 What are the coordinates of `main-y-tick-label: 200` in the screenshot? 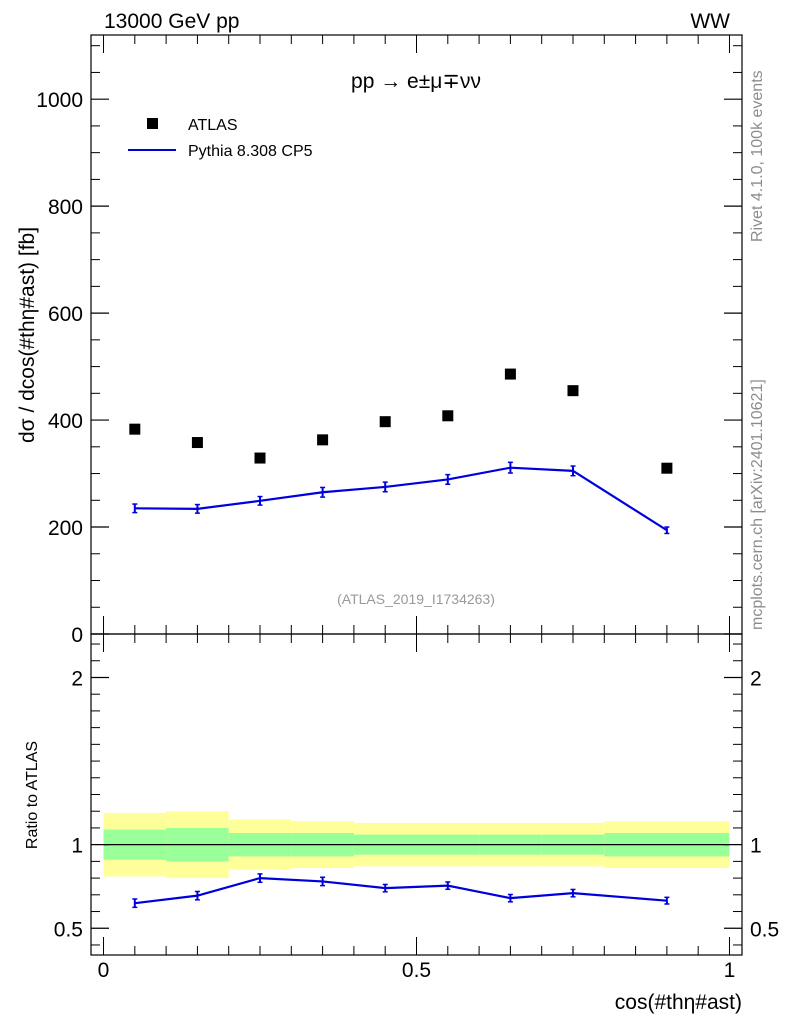 It's located at (65, 528).